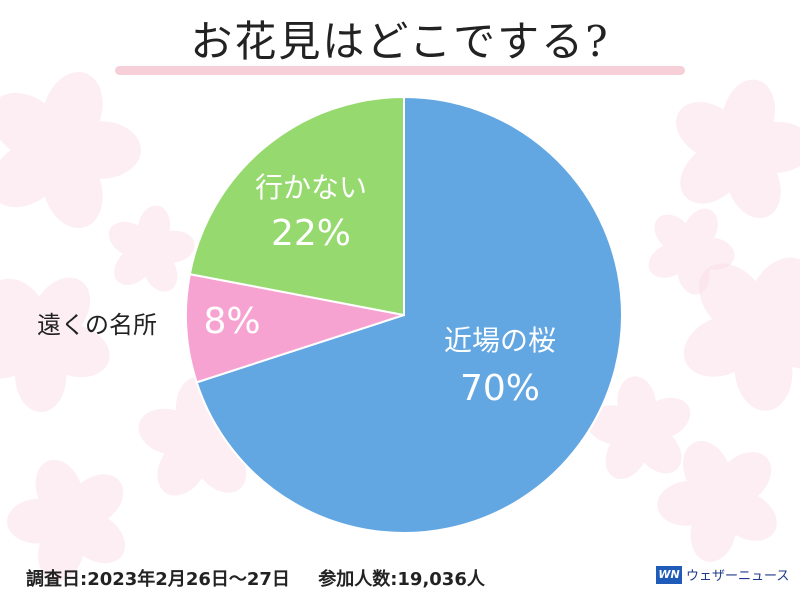 The image size is (800, 600). What do you see at coordinates (311, 233) in the screenshot?
I see `slice-value-label: 22%` at bounding box center [311, 233].